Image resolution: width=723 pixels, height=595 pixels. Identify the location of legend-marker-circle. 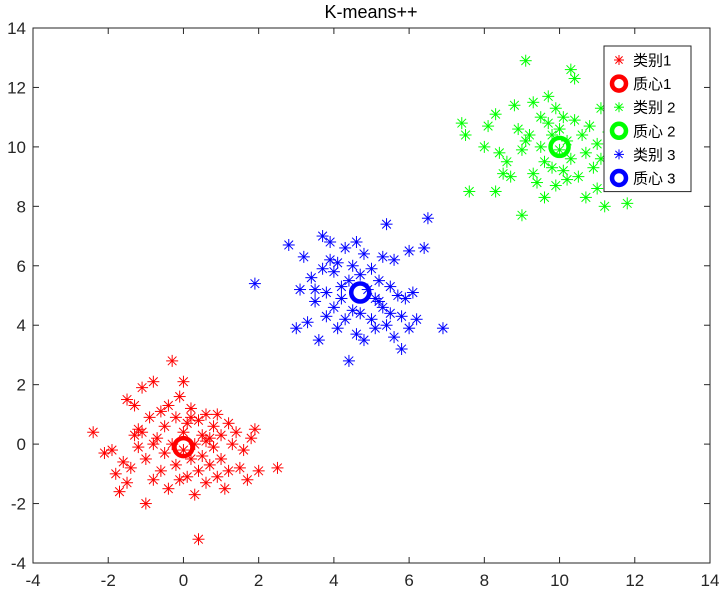
(619, 83).